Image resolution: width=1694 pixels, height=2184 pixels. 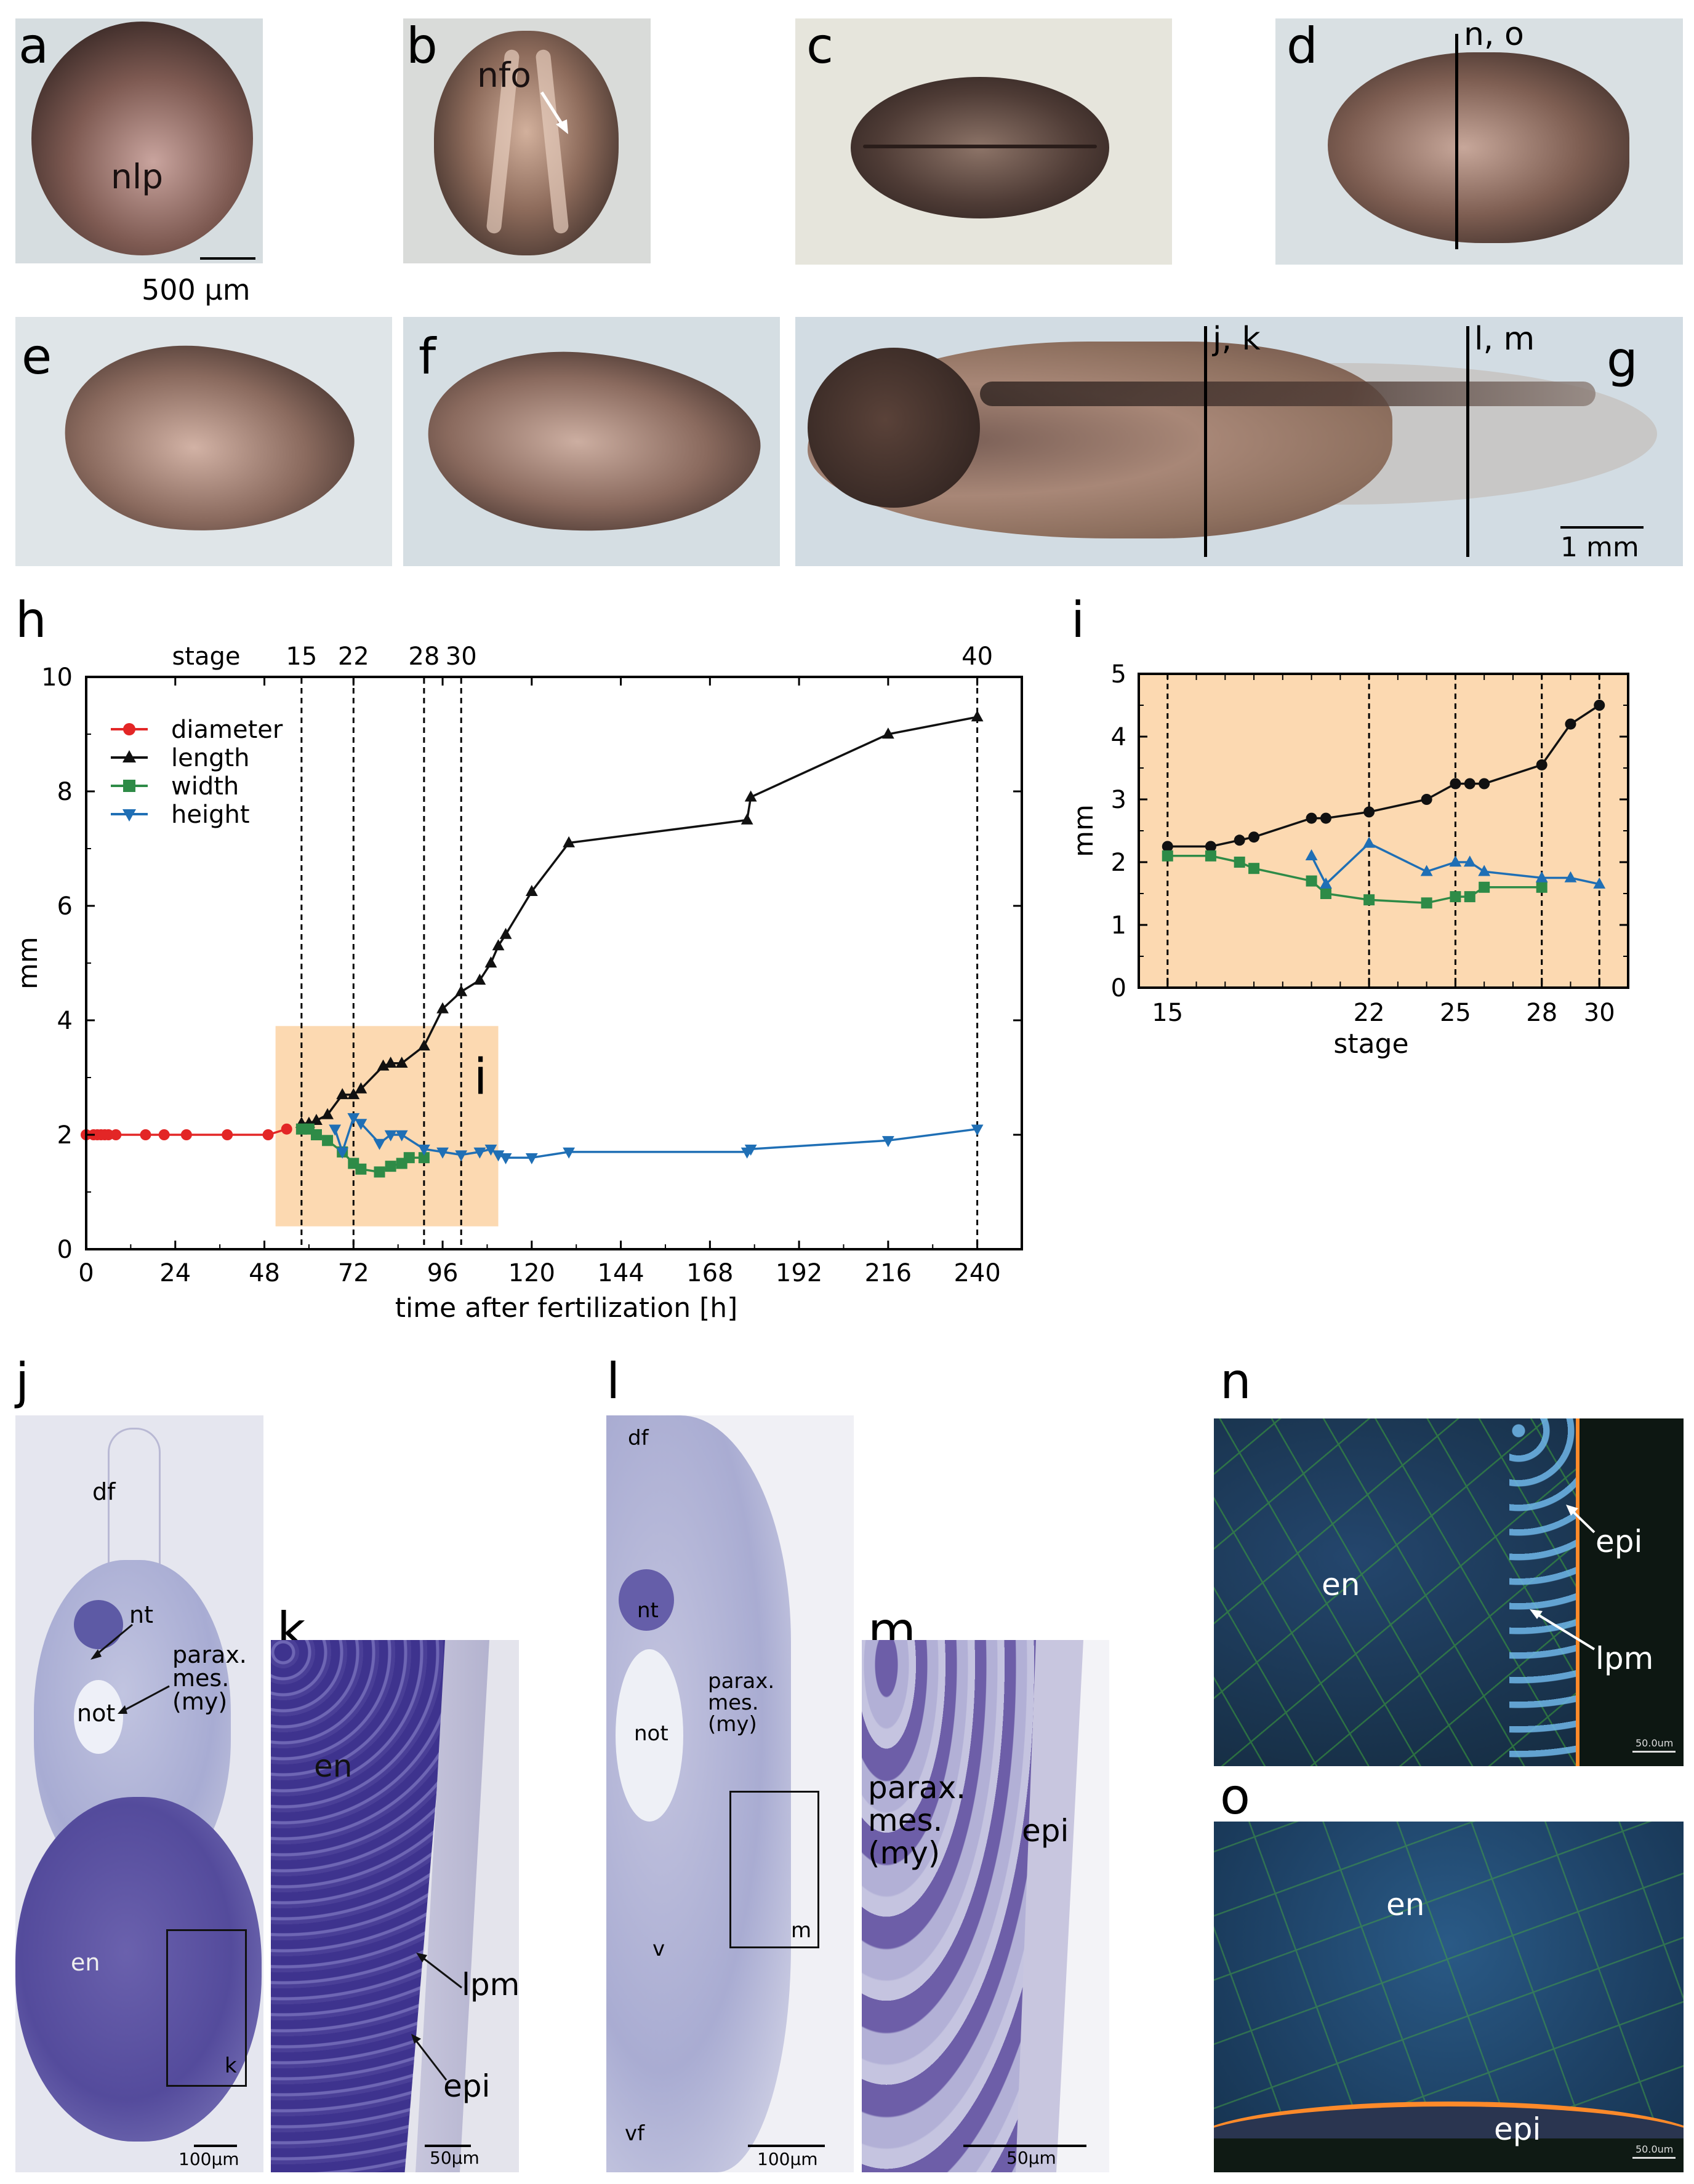 I want to click on panel-label-l: l, so click(x=613, y=1381).